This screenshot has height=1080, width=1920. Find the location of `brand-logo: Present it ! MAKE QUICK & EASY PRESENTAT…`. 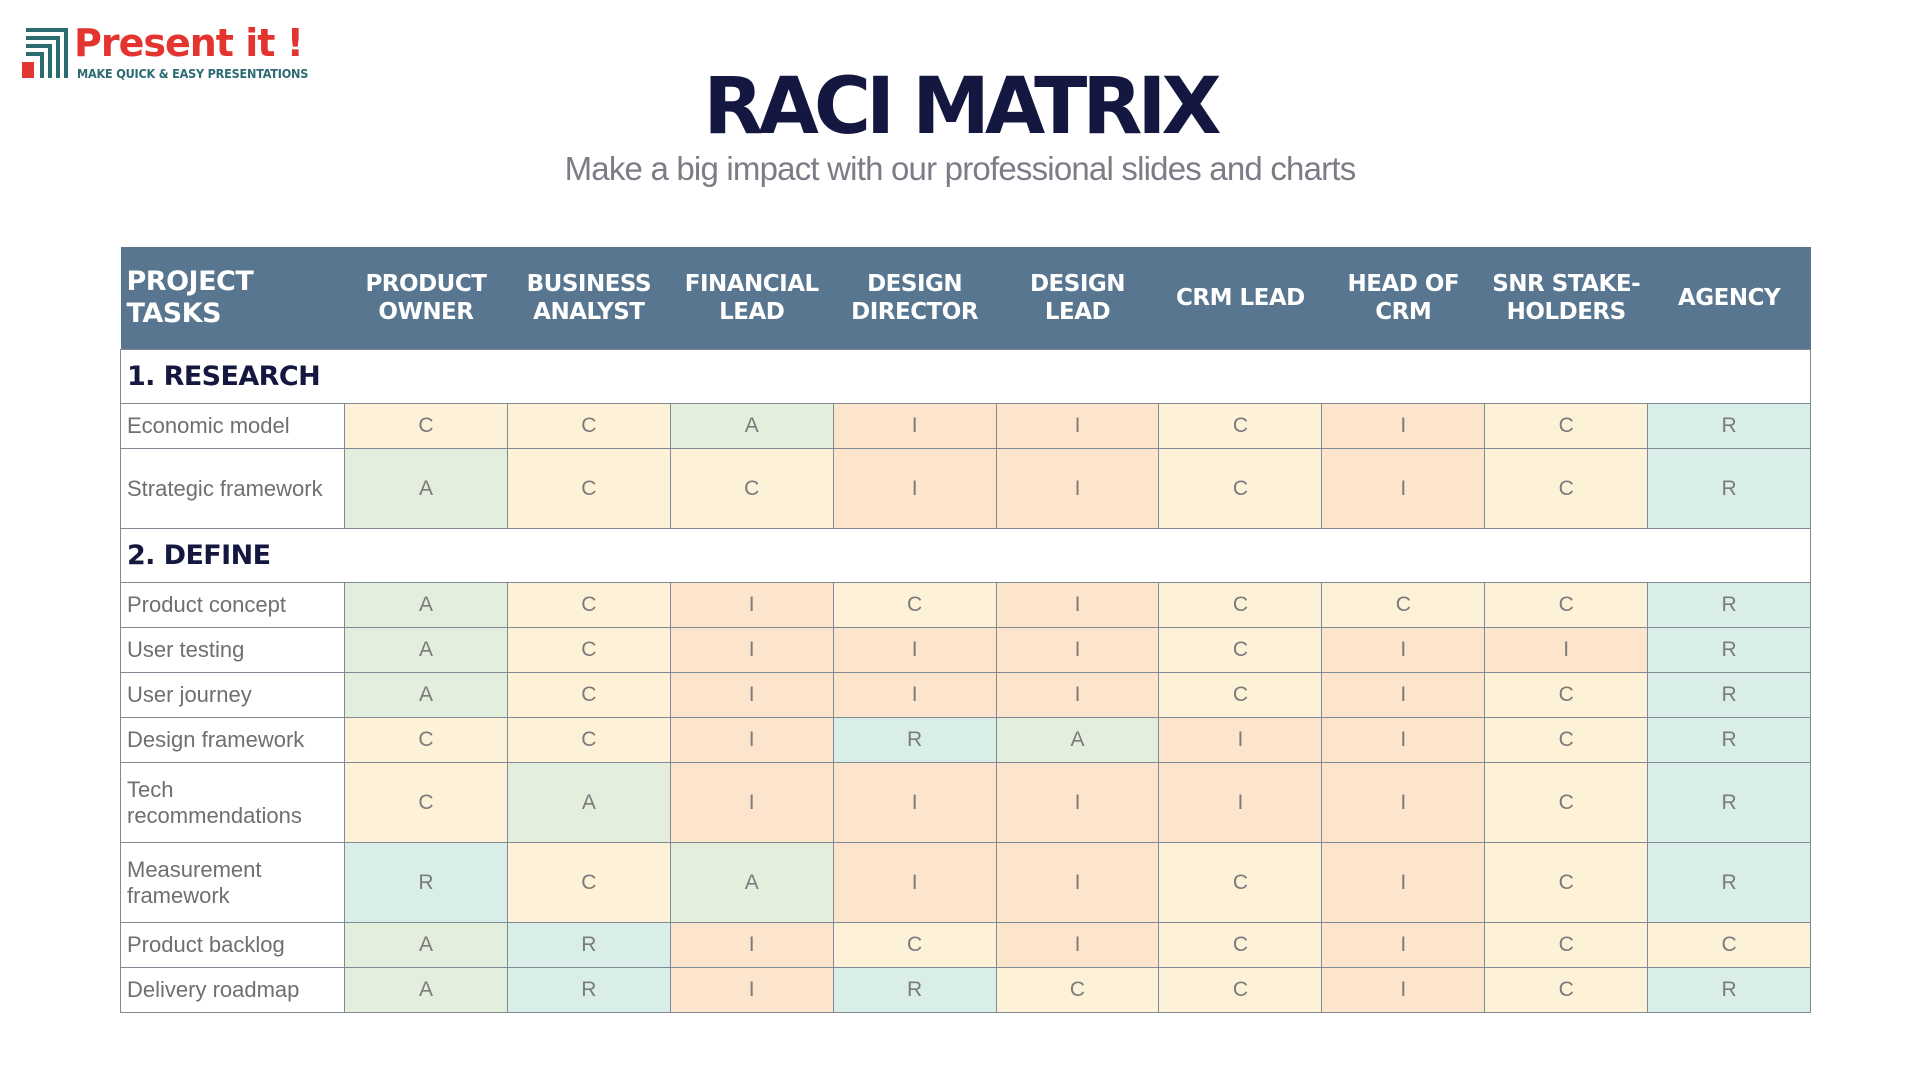

brand-logo: Present it ! MAKE QUICK & EASY PRESENTAT… is located at coordinates (165, 51).